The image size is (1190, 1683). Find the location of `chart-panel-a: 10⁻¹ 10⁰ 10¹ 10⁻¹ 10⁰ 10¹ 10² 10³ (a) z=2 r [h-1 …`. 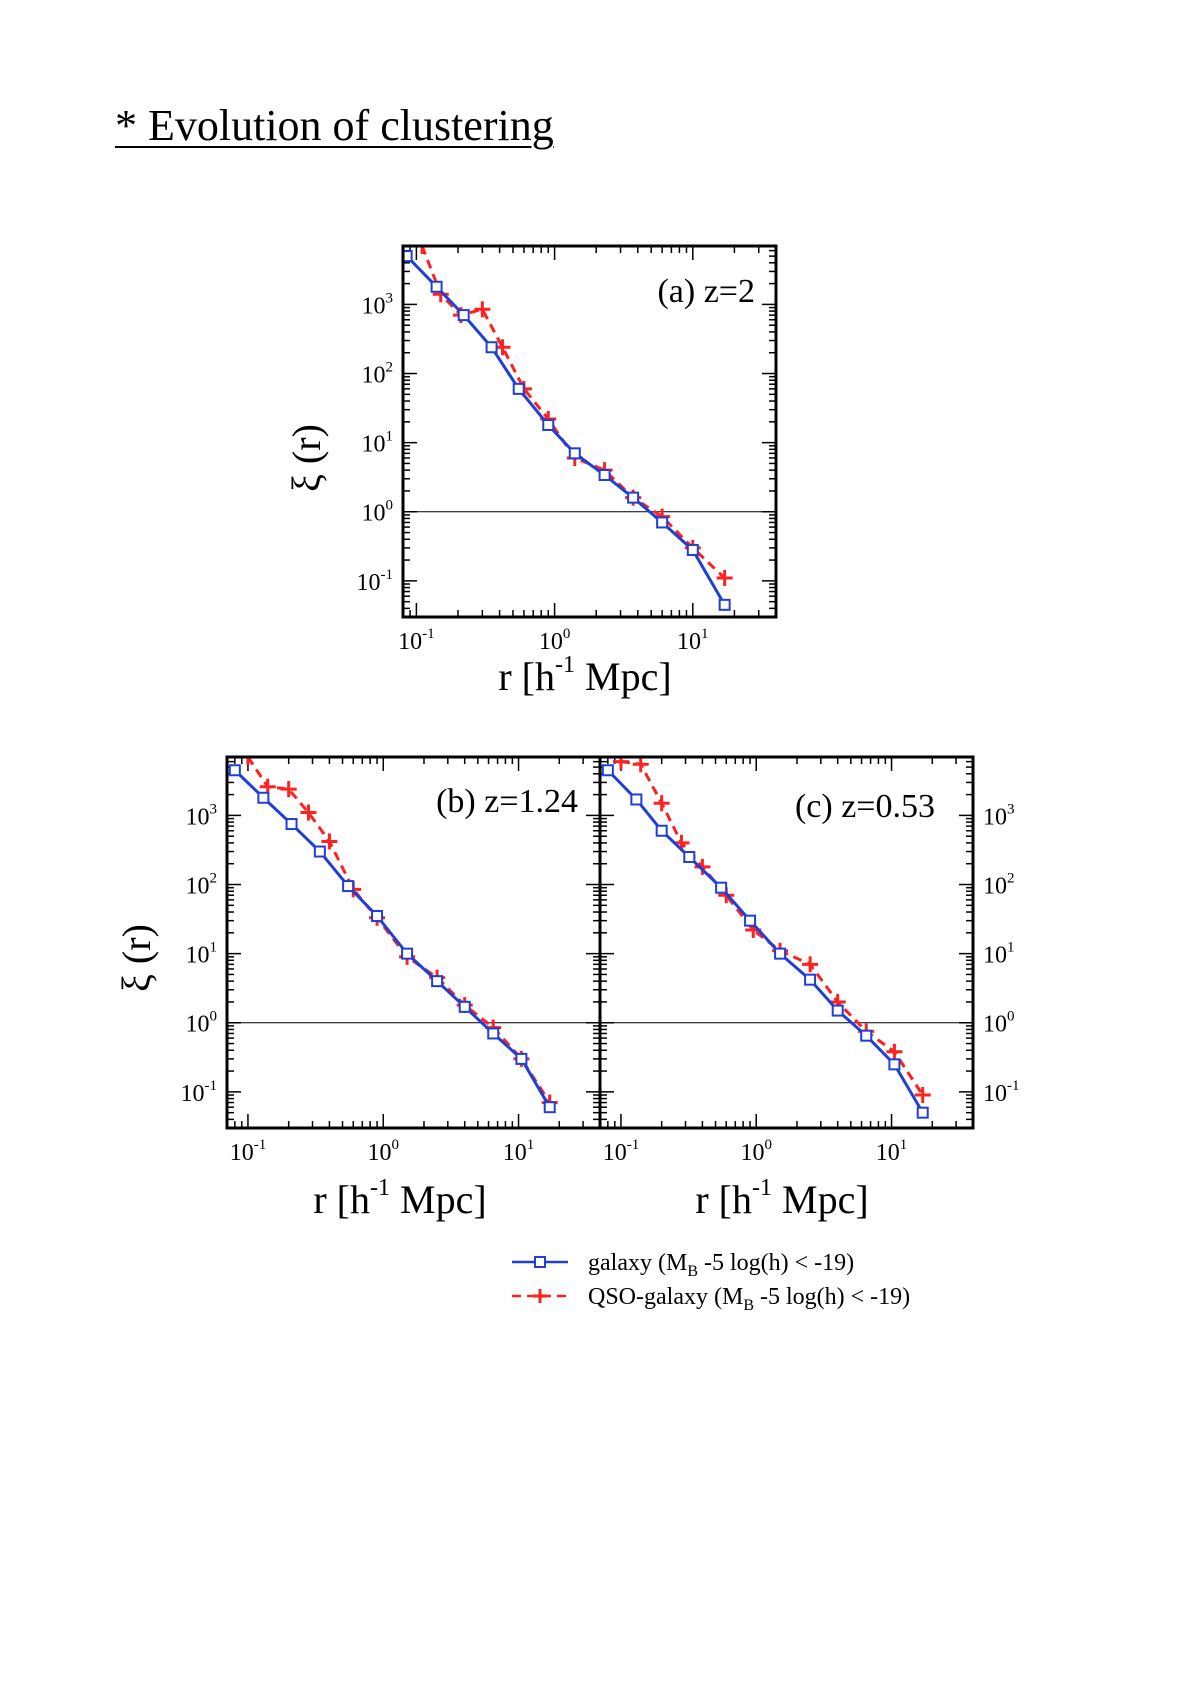

chart-panel-a: 10⁻¹ 10⁰ 10¹ 10⁻¹ 10⁰ 10¹ 10² 10³ (a) z=2 r [h-1 … is located at coordinates (531, 471).